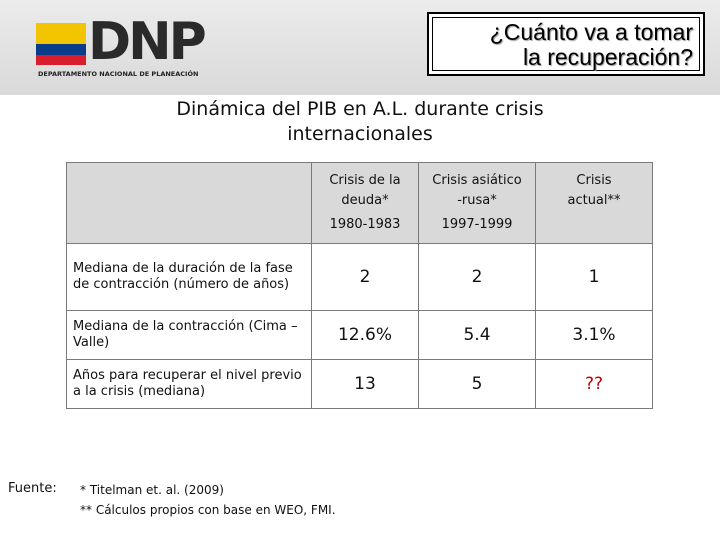 This screenshot has height=540, width=720. Describe the element at coordinates (365, 384) in the screenshot. I see `table-cell: 13` at that location.